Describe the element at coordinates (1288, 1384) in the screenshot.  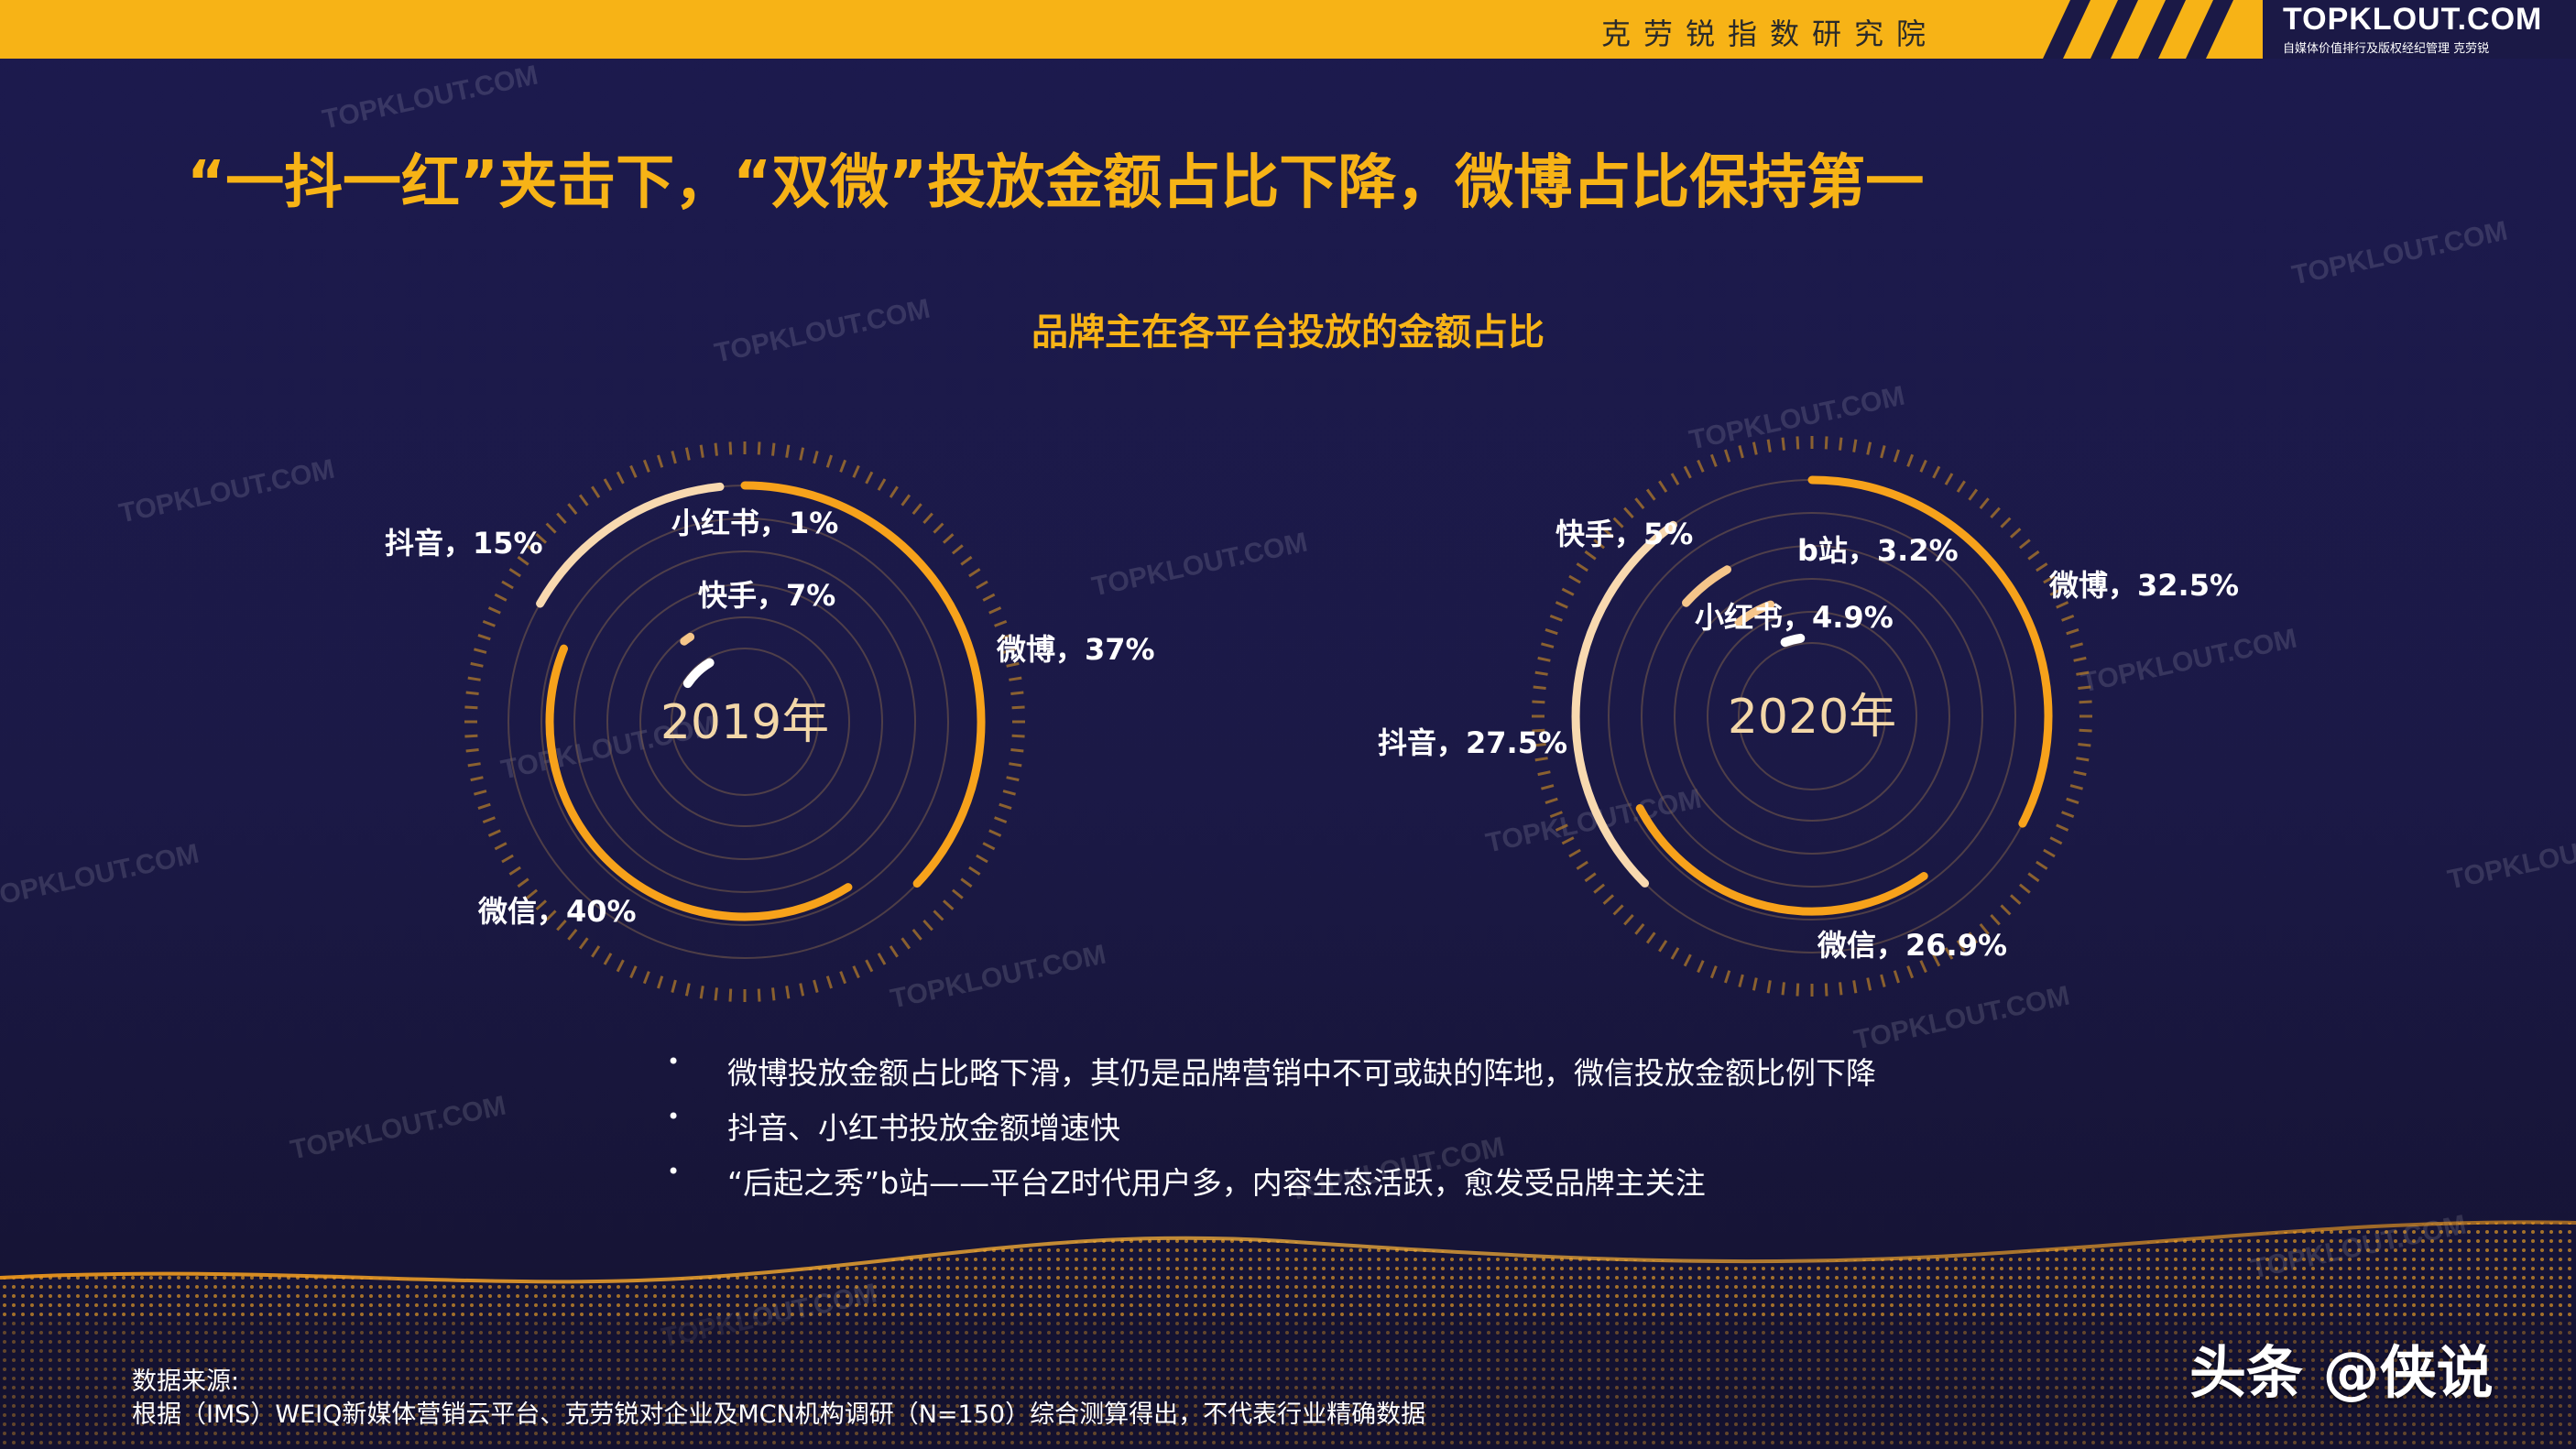
I see `wave-shade` at that location.